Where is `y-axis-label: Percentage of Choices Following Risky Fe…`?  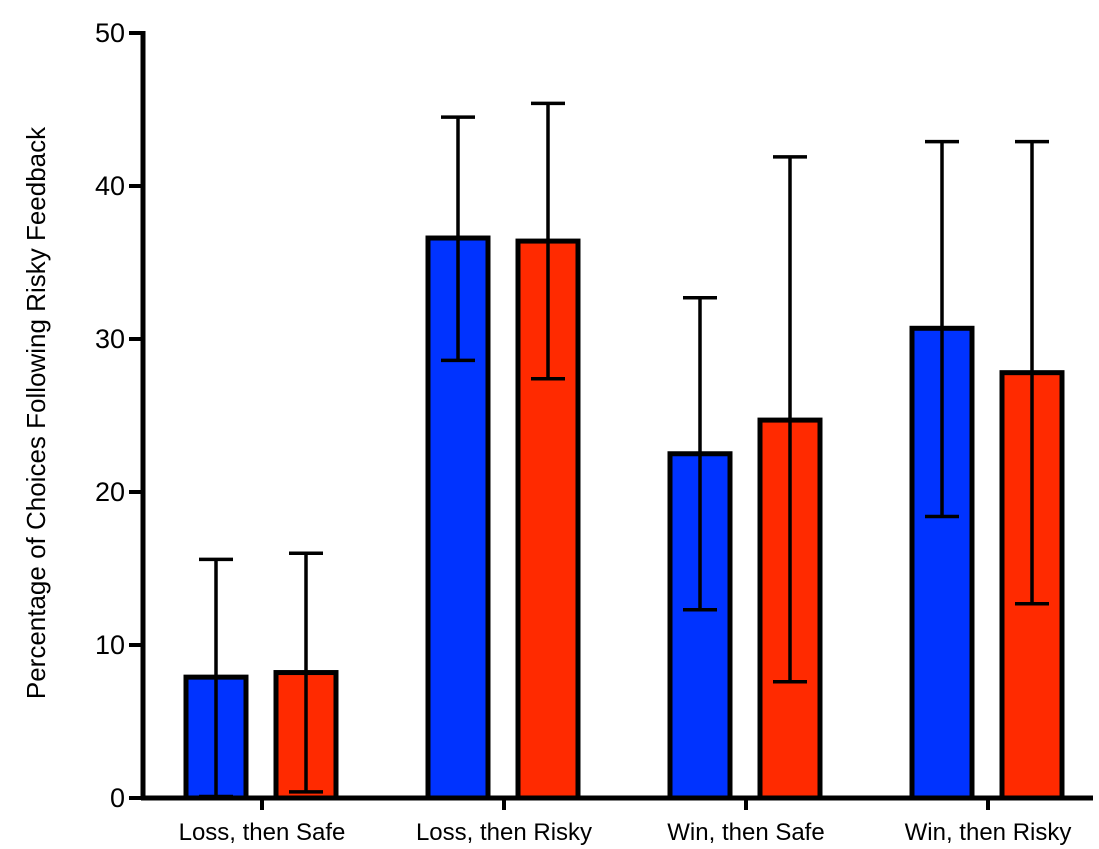 y-axis-label: Percentage of Choices Following Risky Fe… is located at coordinates (36, 412).